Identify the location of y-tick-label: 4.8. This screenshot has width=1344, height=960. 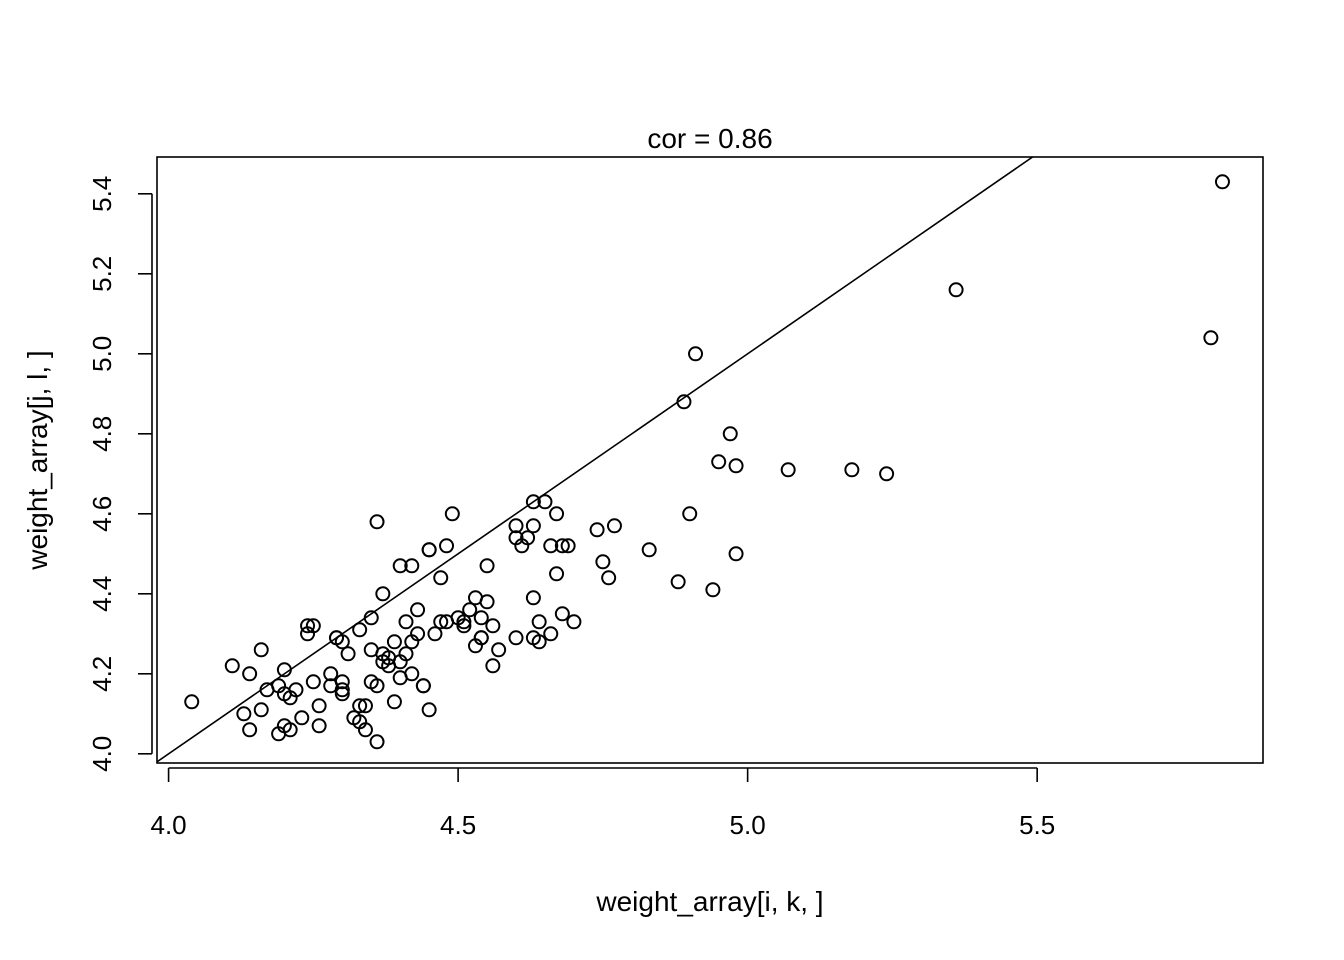
(102, 434).